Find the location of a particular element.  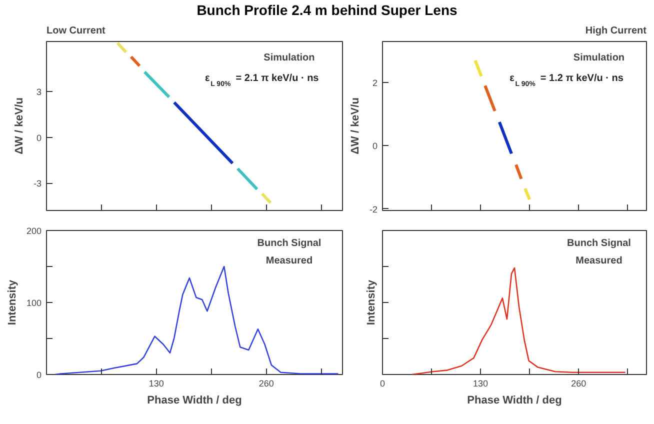

x-tick-label: 0 is located at coordinates (383, 383).